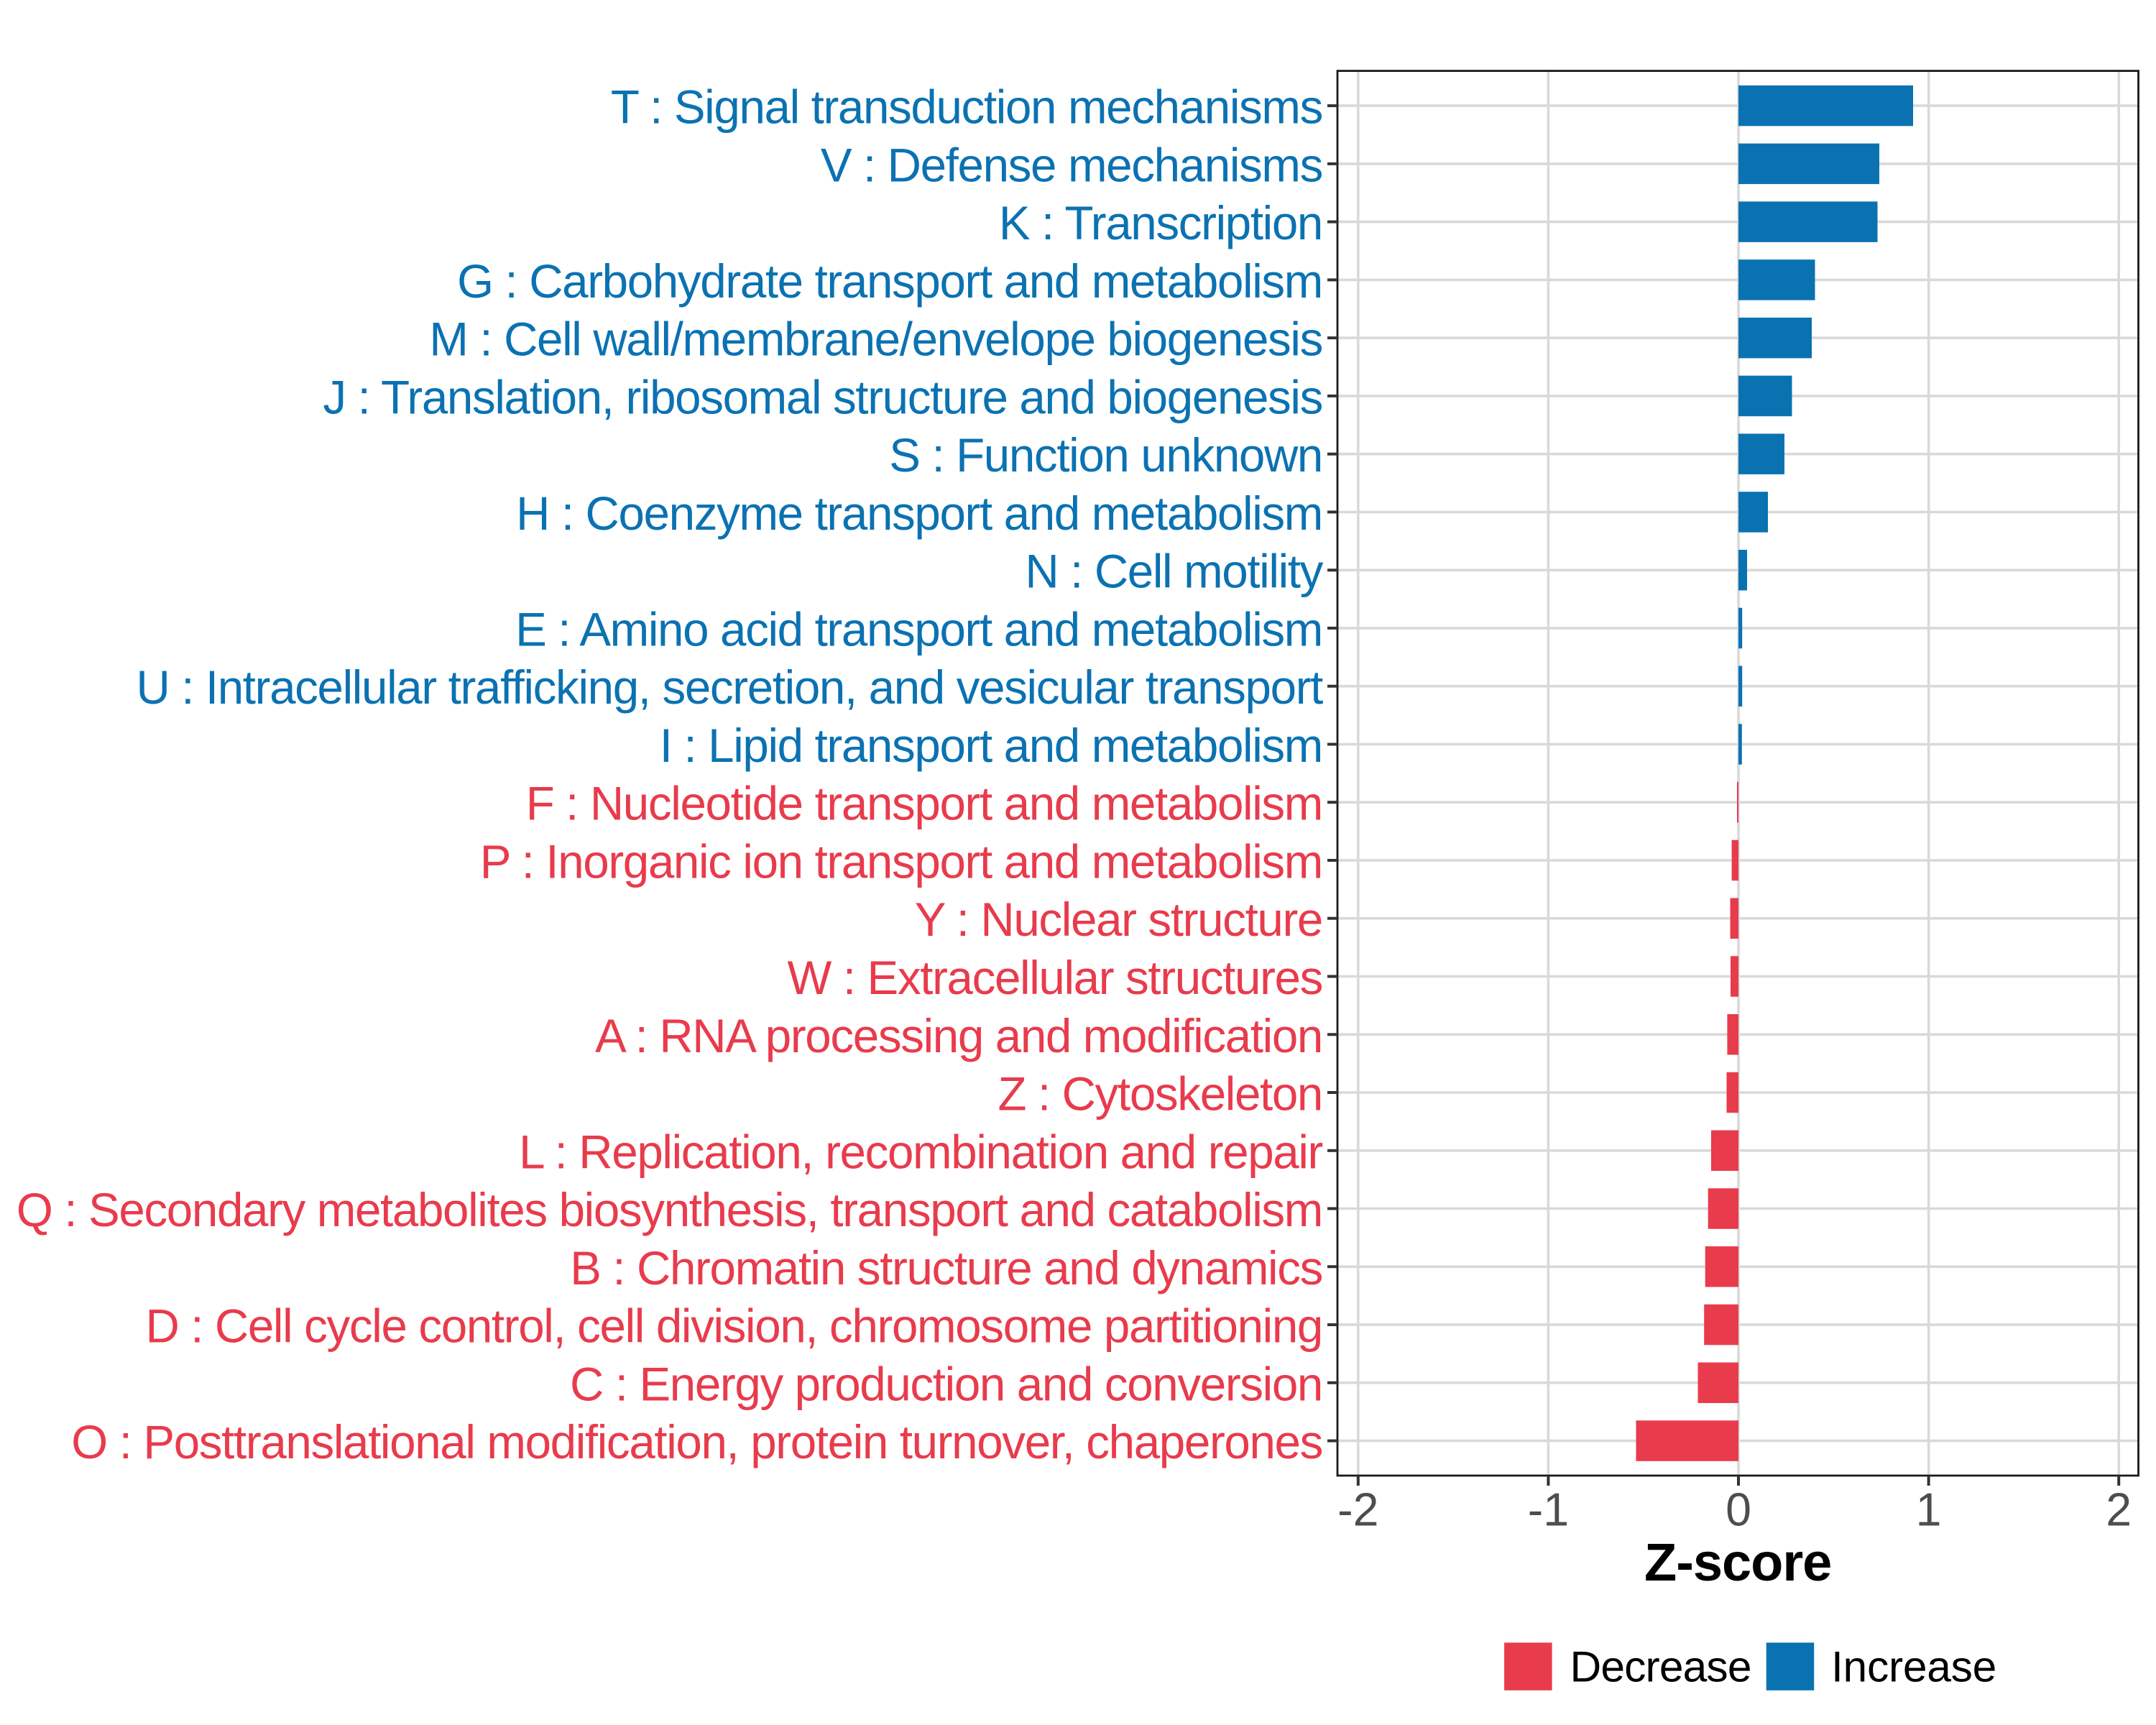 Image resolution: width=2156 pixels, height=1725 pixels. What do you see at coordinates (1660, 1666) in the screenshot?
I see `svg-text: Decrease` at bounding box center [1660, 1666].